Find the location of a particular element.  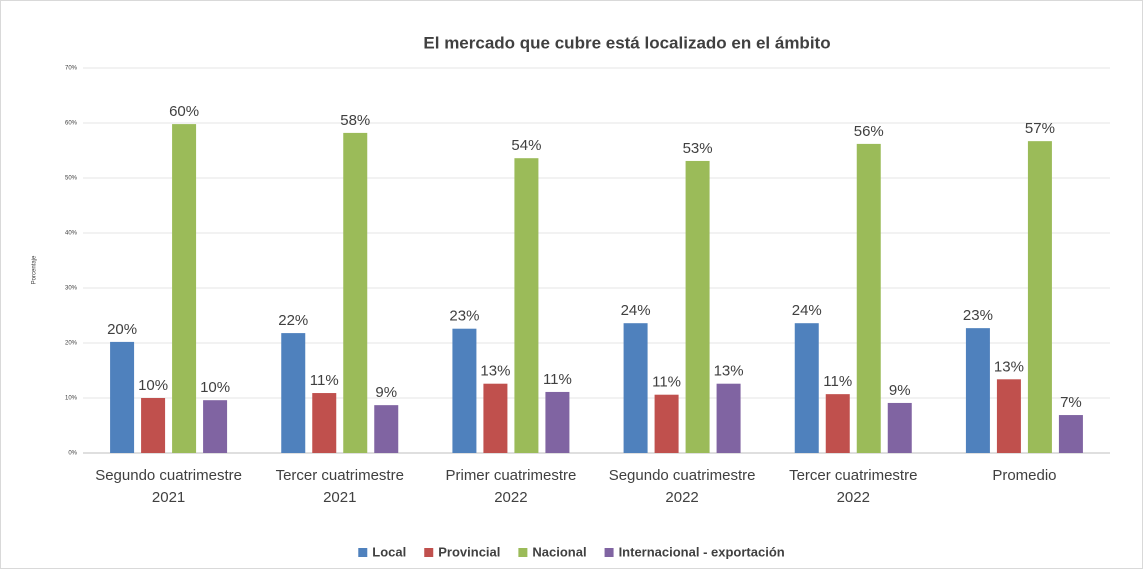

data-label: 20% is located at coordinates (122, 329).